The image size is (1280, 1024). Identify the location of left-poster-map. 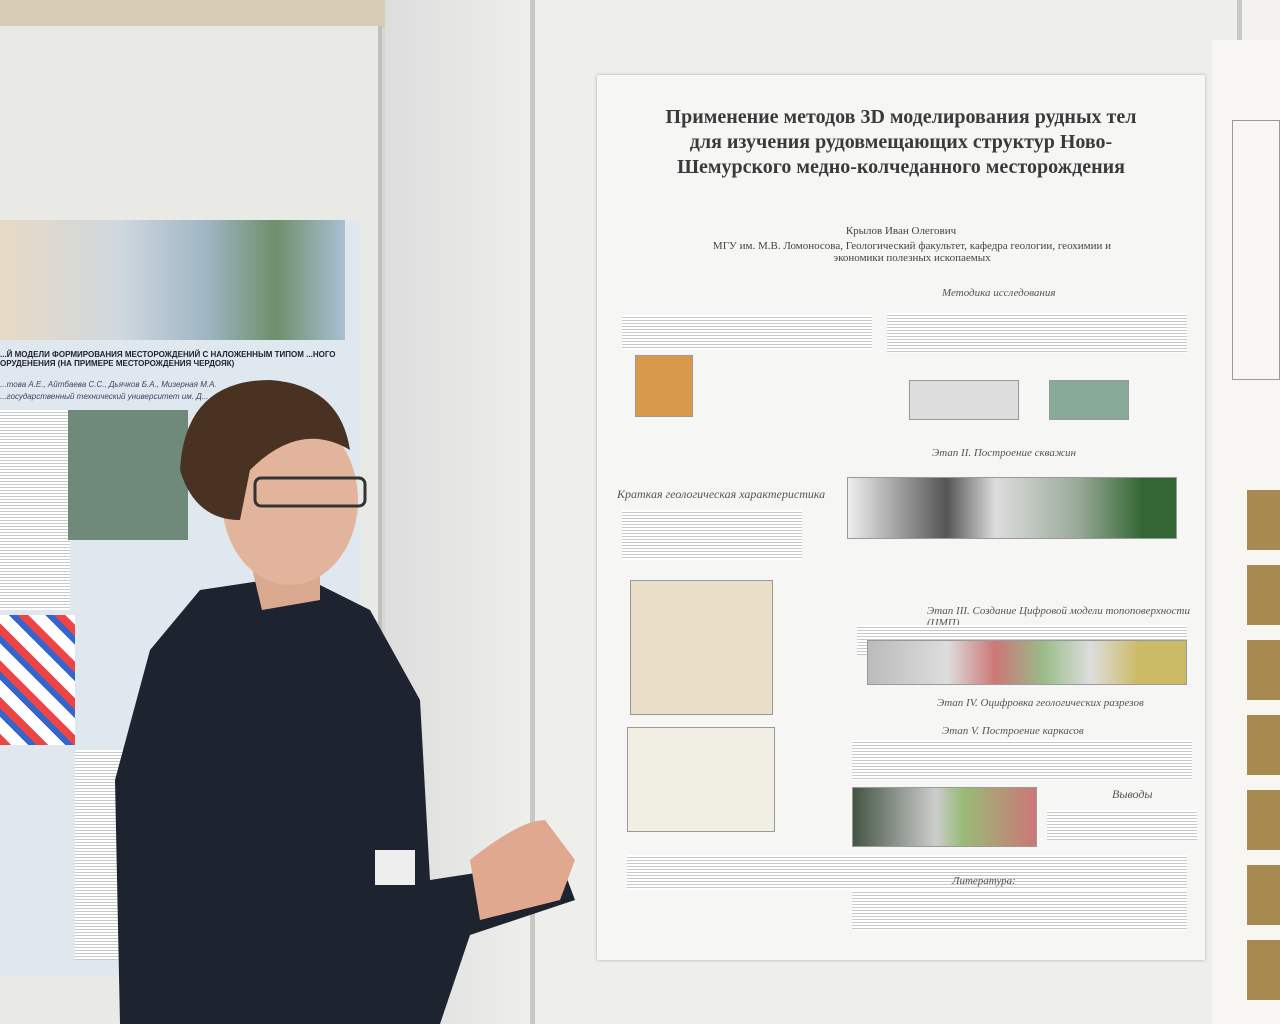
(128, 475).